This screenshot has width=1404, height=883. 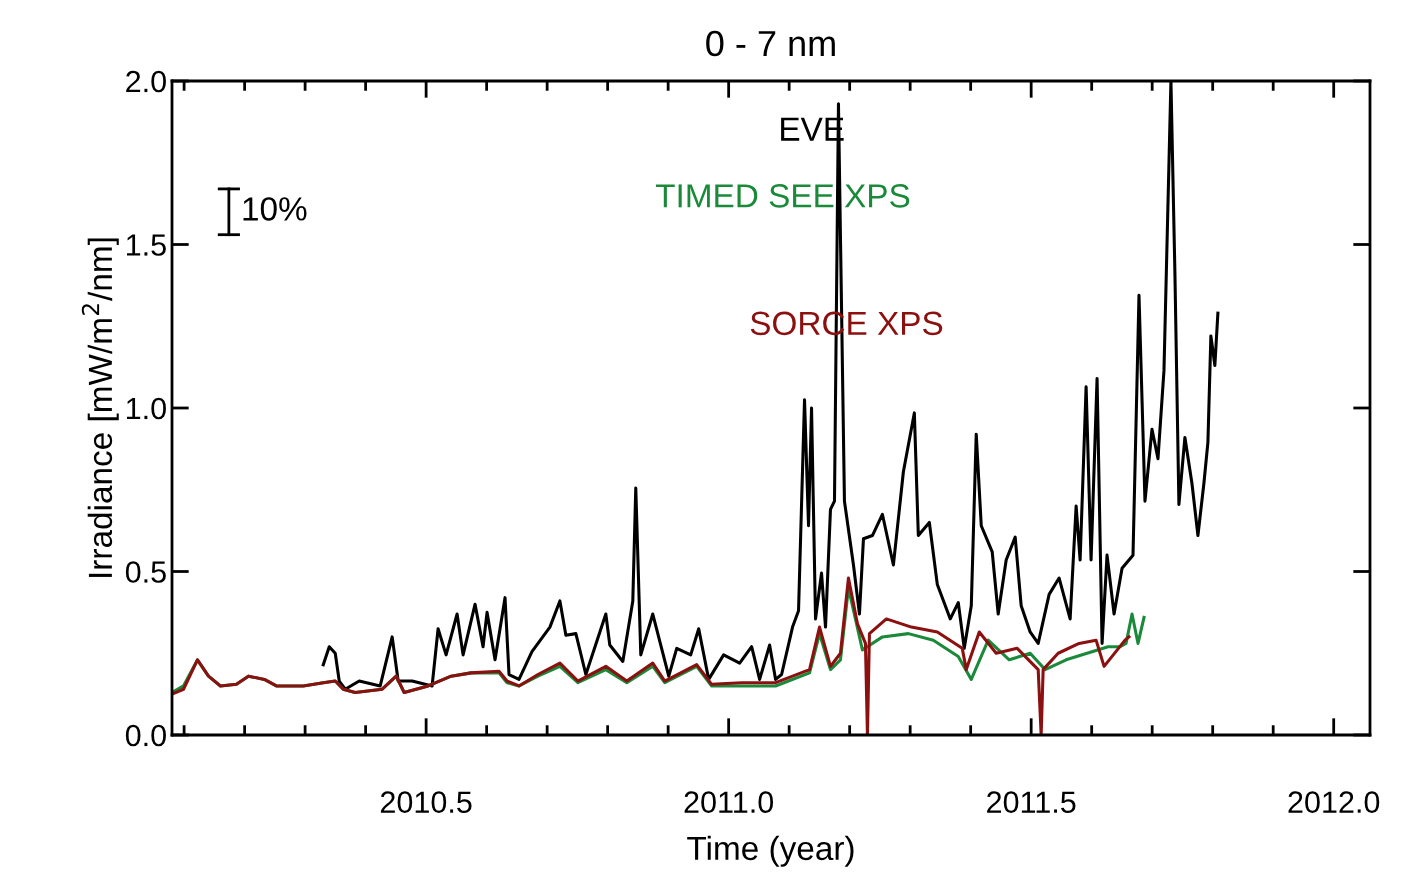 What do you see at coordinates (729, 802) in the screenshot?
I see `x-tick-label: 2011.0` at bounding box center [729, 802].